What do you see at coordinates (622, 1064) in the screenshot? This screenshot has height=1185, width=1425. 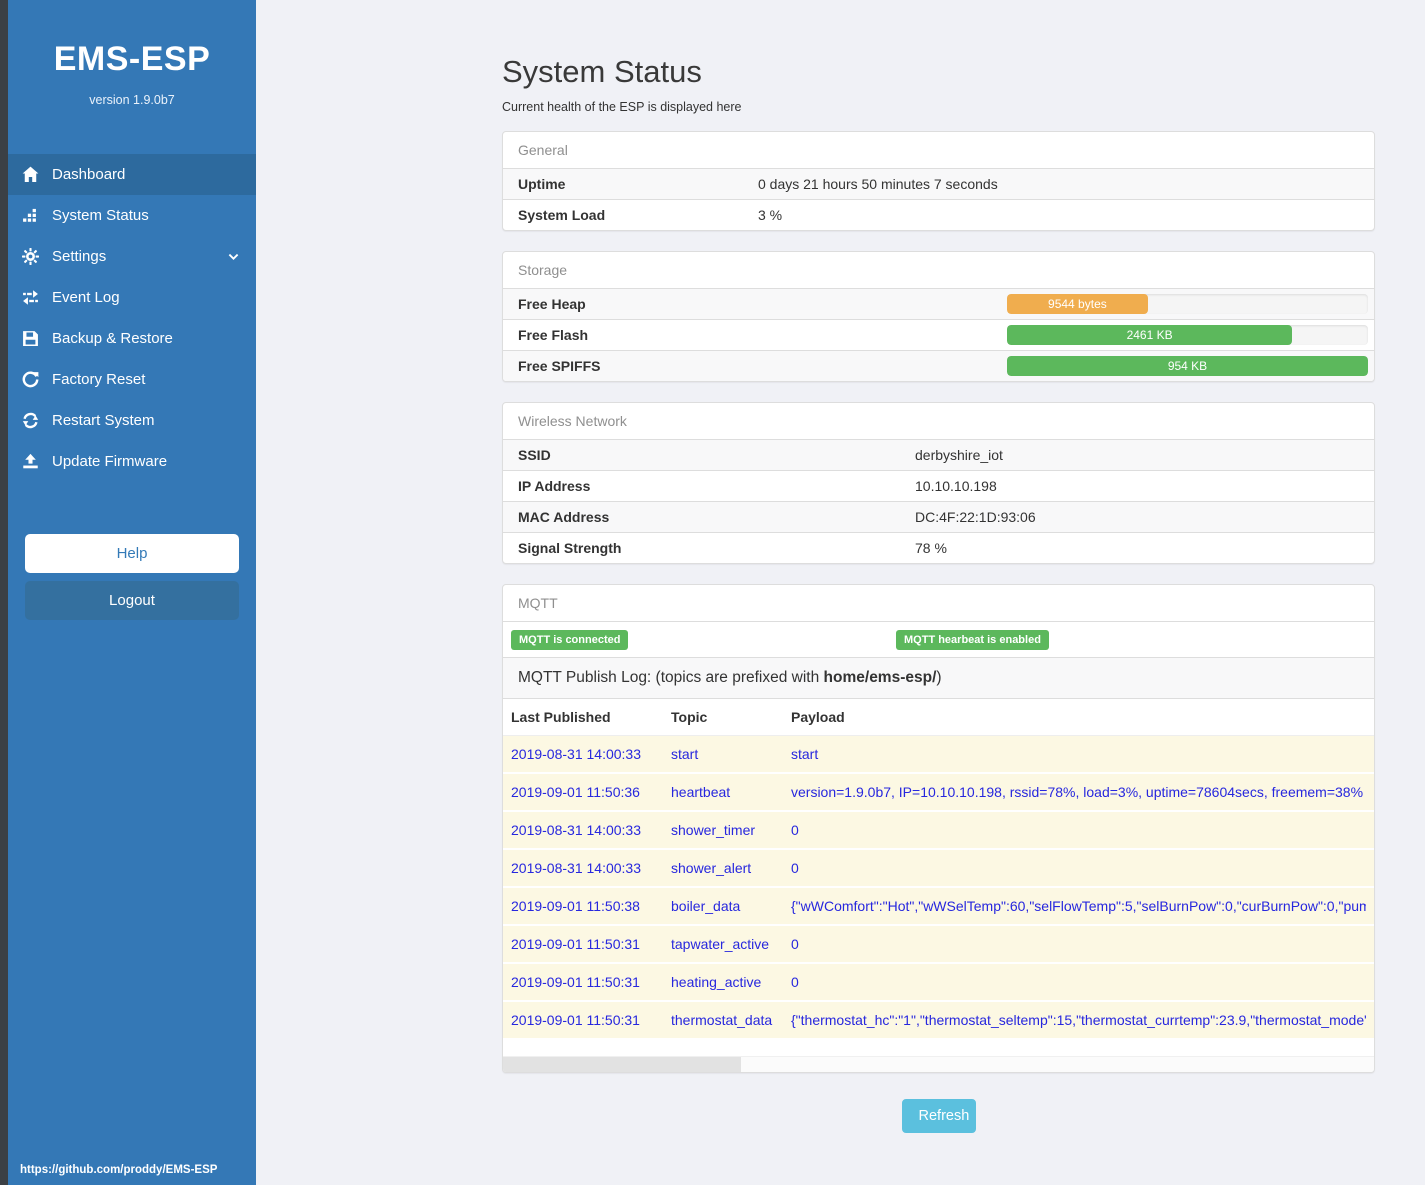 I see `horizontal-scrollbar-thumb` at bounding box center [622, 1064].